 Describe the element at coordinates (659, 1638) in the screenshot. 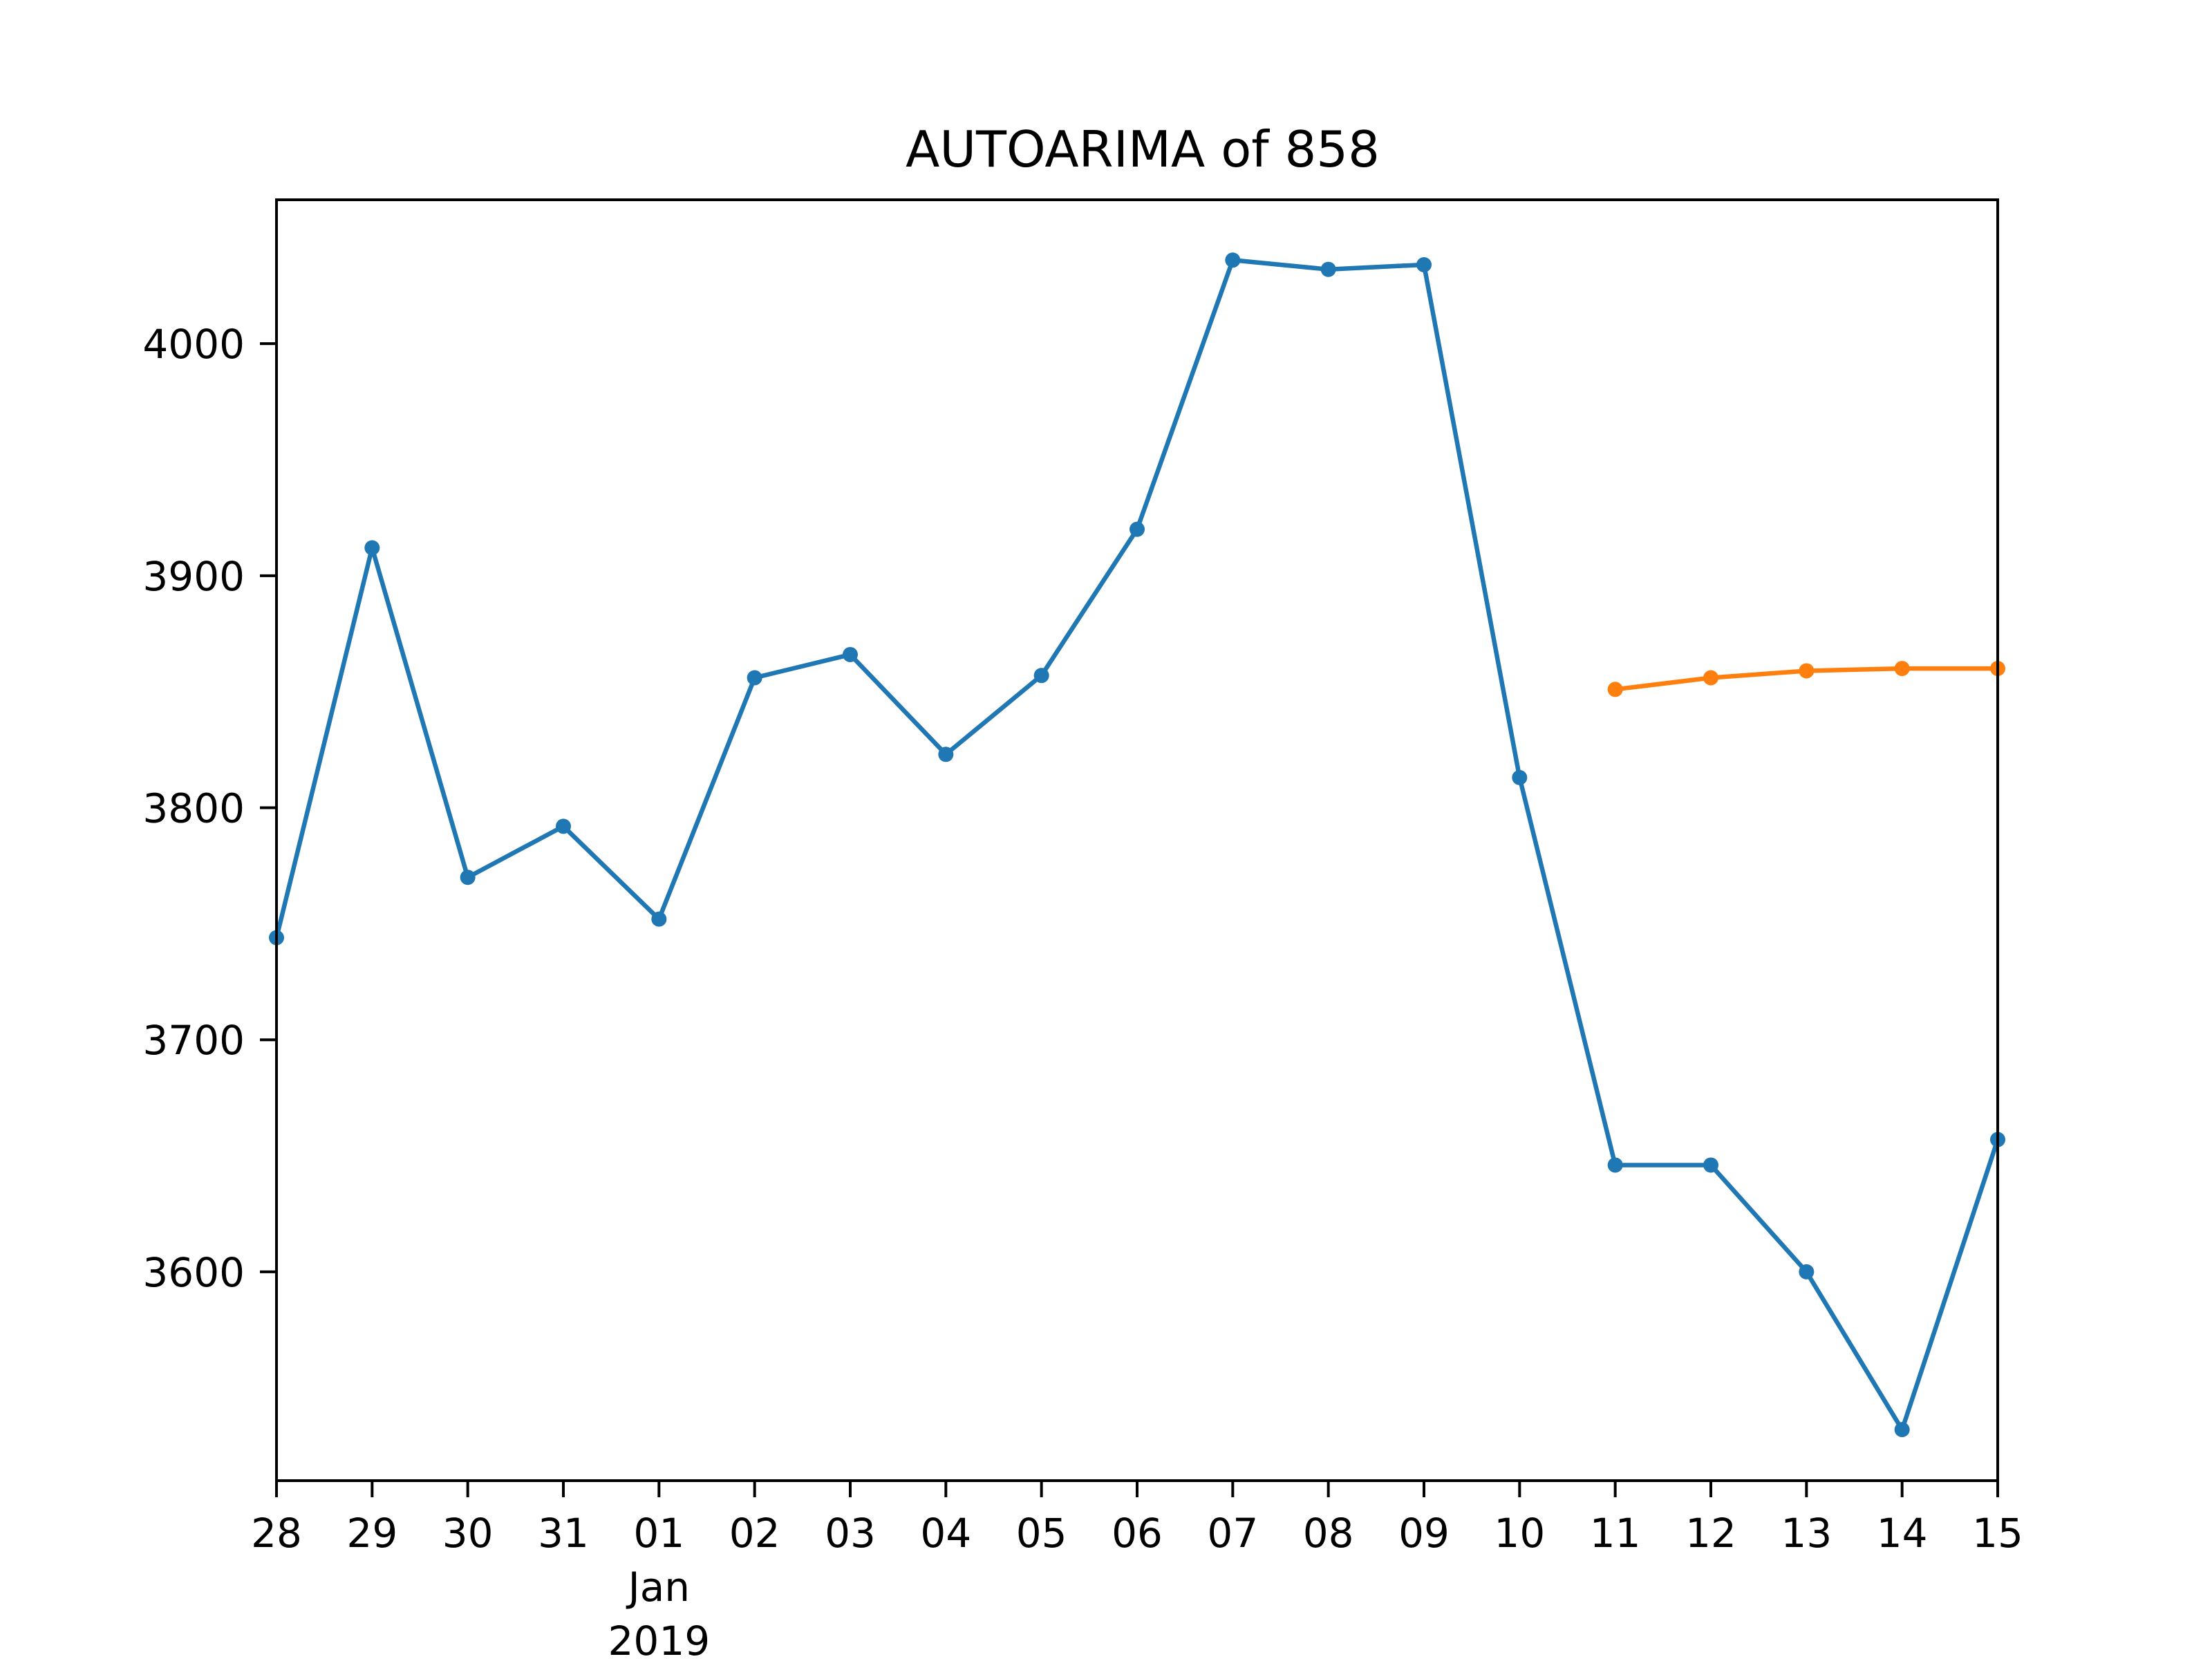

I see `x-secondary-label: 2019` at that location.